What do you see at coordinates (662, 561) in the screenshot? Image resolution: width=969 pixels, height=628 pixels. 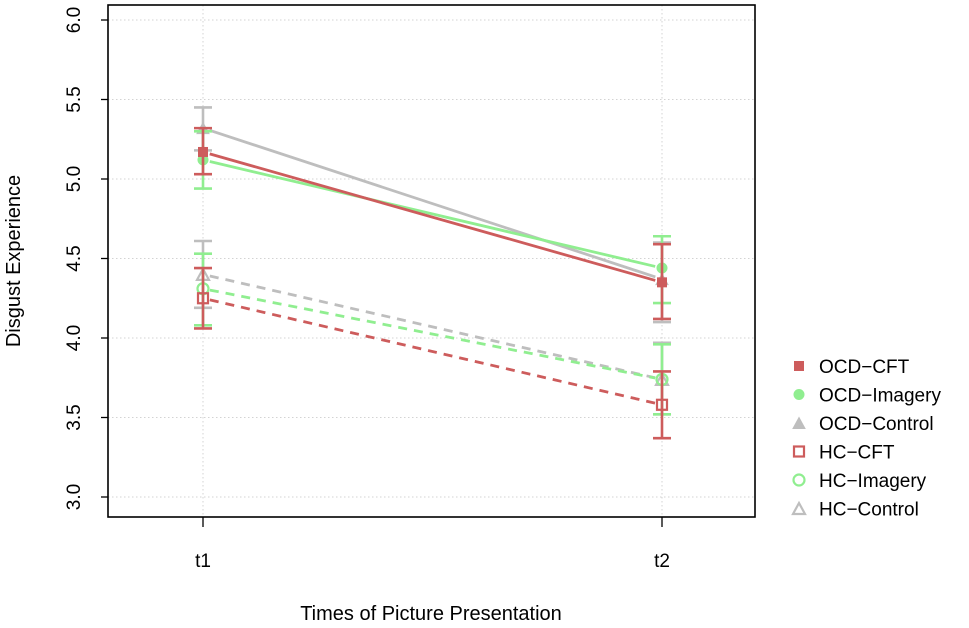 I see `x-tick-label: t2` at bounding box center [662, 561].